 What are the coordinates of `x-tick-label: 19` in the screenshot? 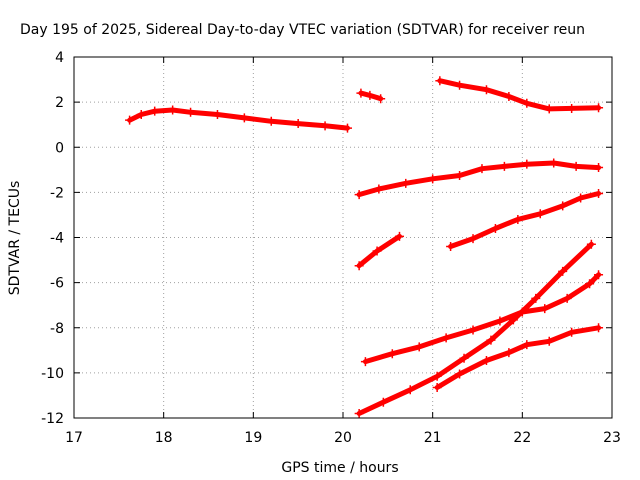 It's located at (253, 438).